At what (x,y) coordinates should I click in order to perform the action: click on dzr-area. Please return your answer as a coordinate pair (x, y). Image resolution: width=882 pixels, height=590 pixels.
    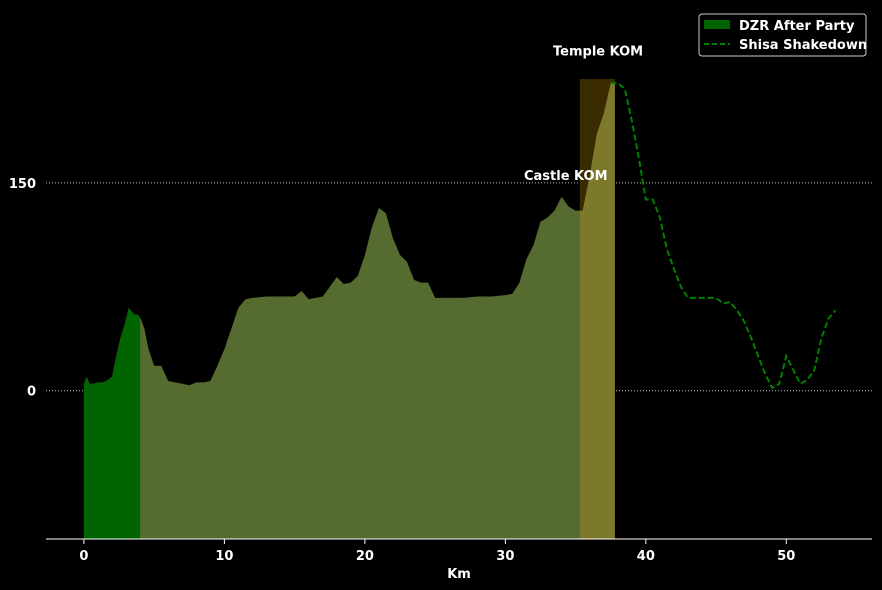
    Looking at the image, I should click on (112, 423).